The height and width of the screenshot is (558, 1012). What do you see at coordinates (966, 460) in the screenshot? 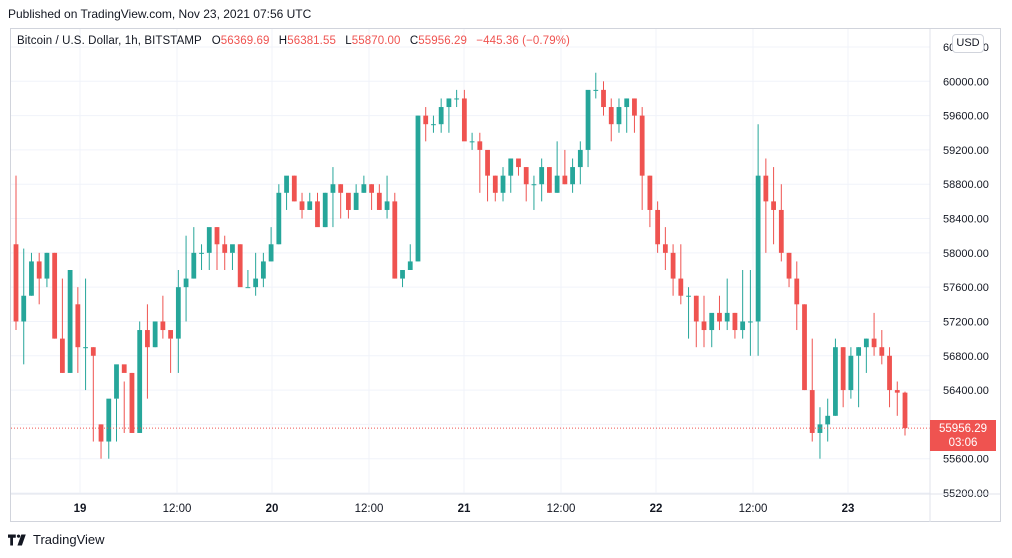
I see `y-tick-label: 55600.00` at bounding box center [966, 460].